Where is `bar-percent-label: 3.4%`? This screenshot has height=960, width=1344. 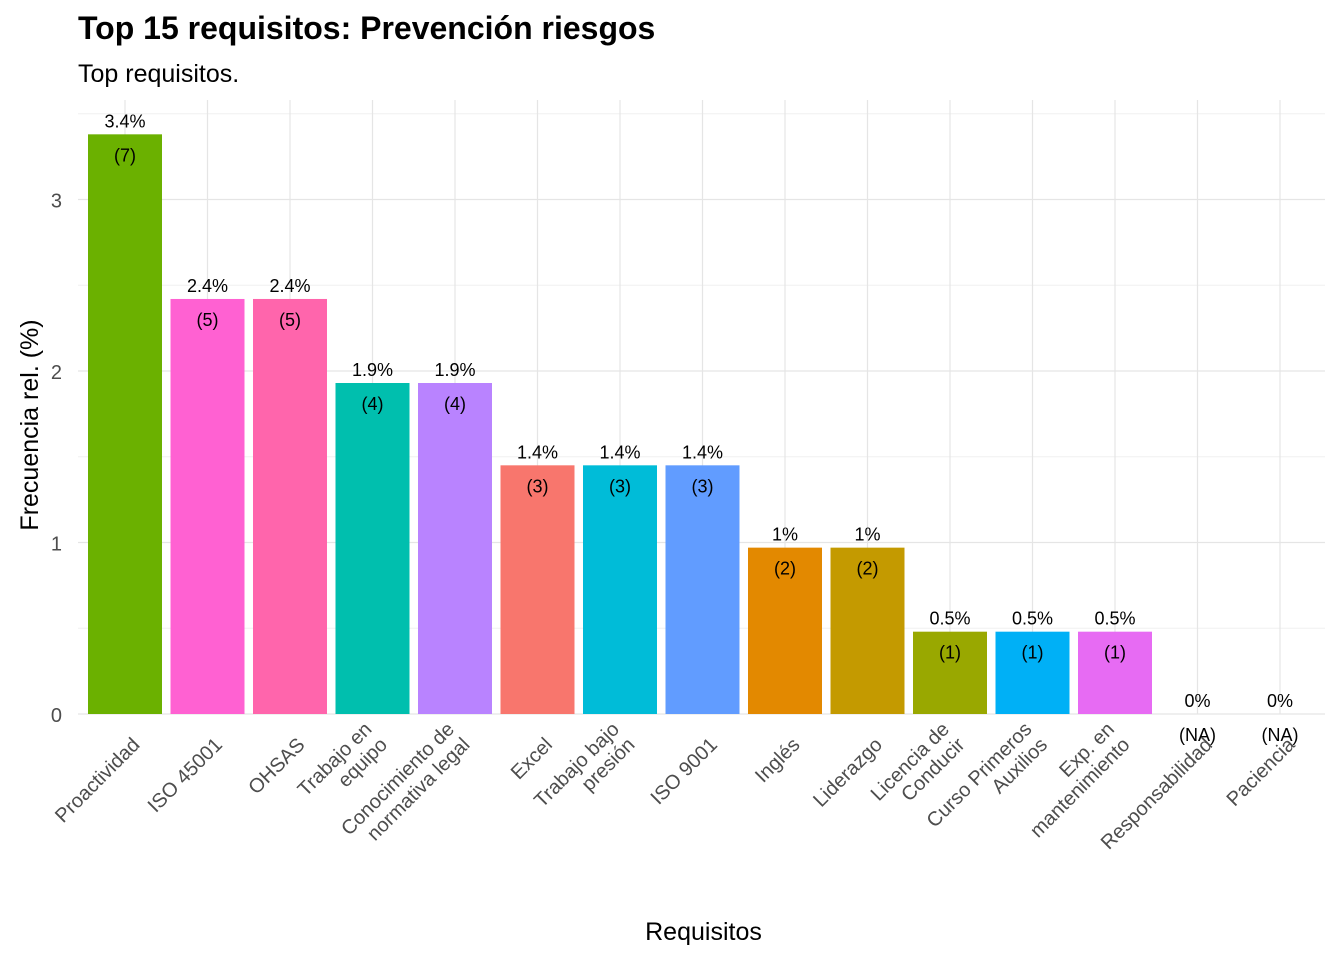
bar-percent-label: 3.4% is located at coordinates (124, 121).